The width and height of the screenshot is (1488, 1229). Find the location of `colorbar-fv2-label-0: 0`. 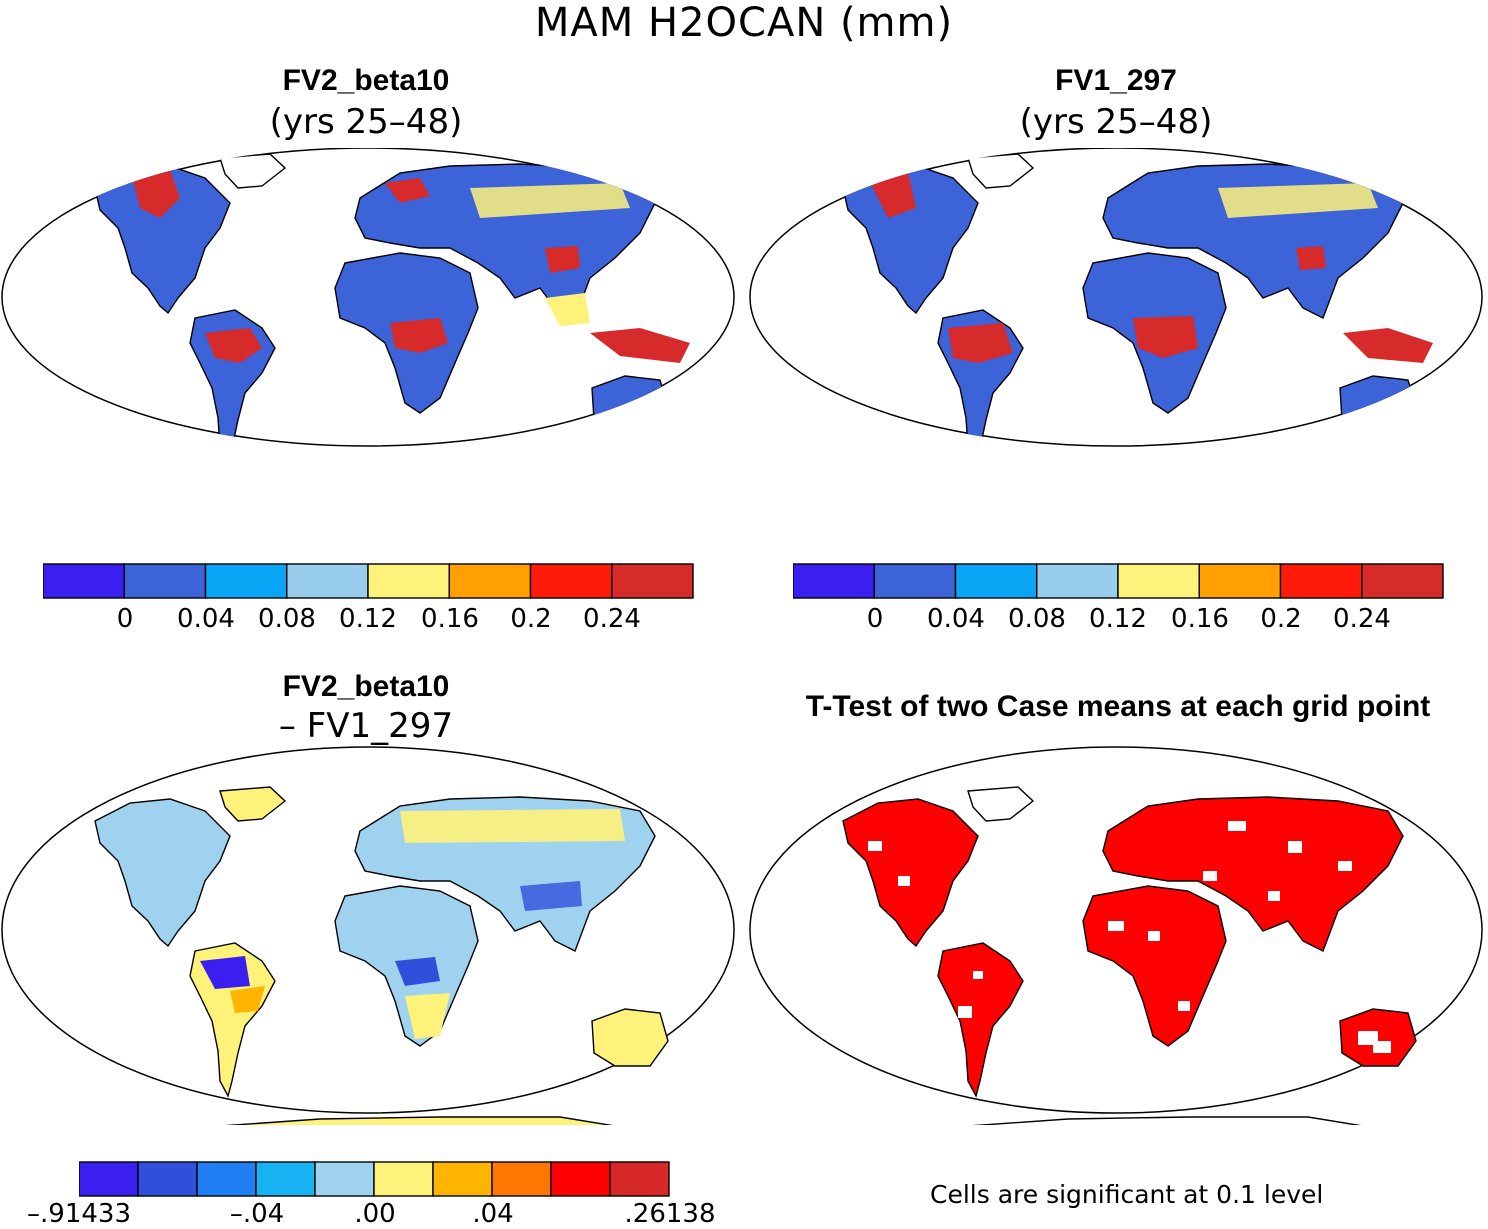

colorbar-fv2-label-0: 0 is located at coordinates (125, 619).